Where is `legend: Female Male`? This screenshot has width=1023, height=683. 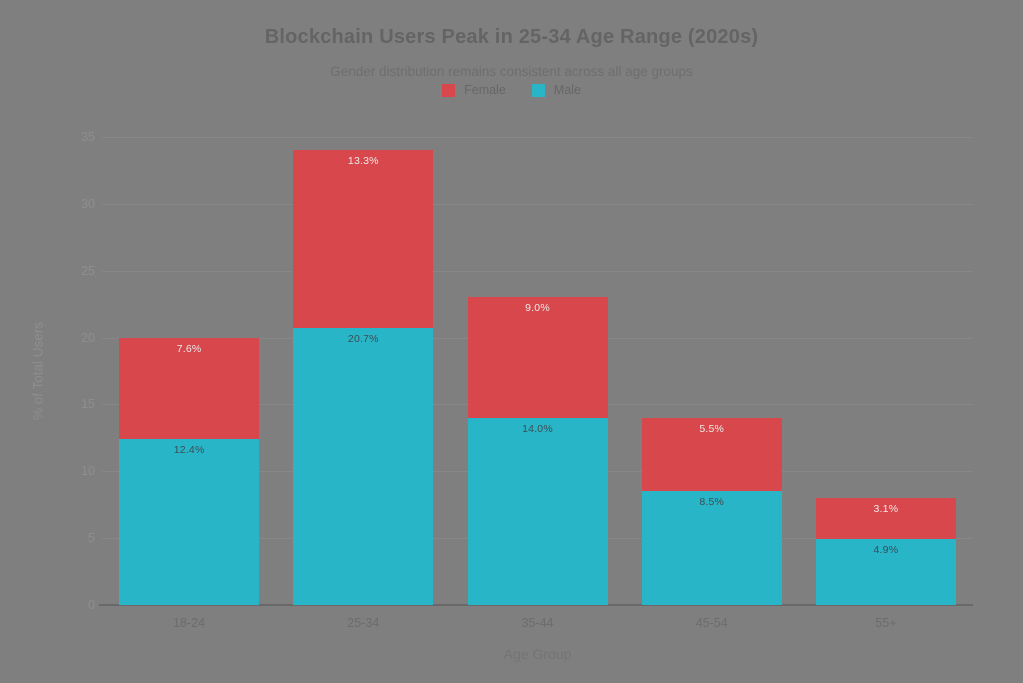 legend: Female Male is located at coordinates (511, 90).